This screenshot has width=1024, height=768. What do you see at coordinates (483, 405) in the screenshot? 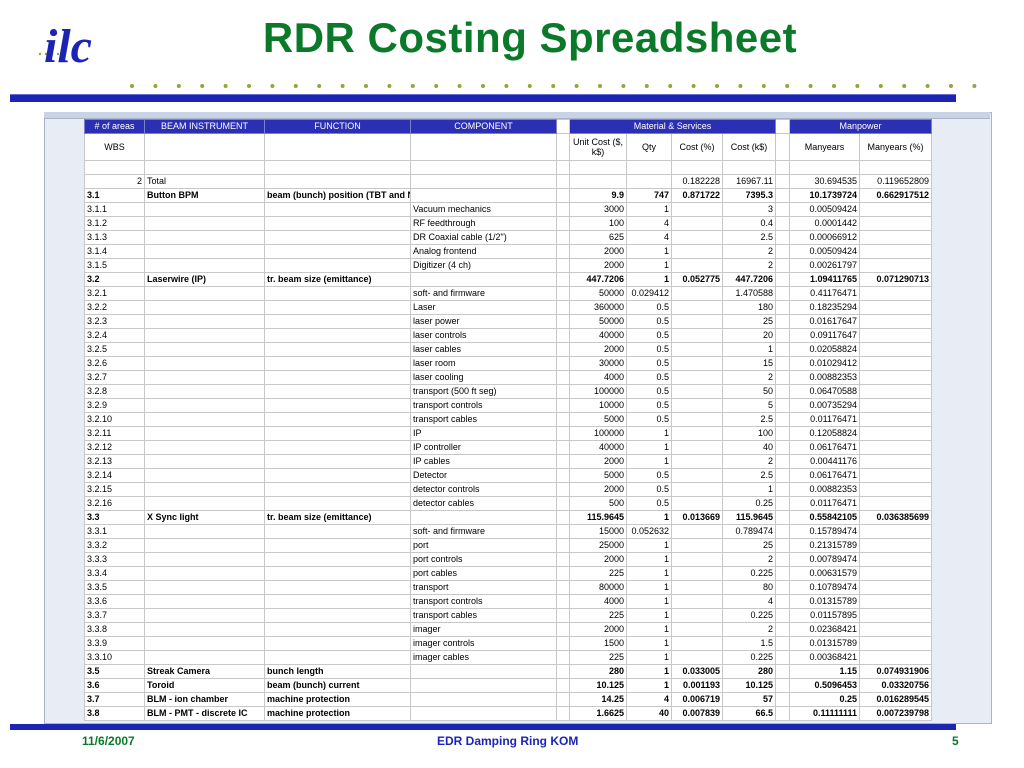
I see `table-cell: transport controls` at bounding box center [483, 405].